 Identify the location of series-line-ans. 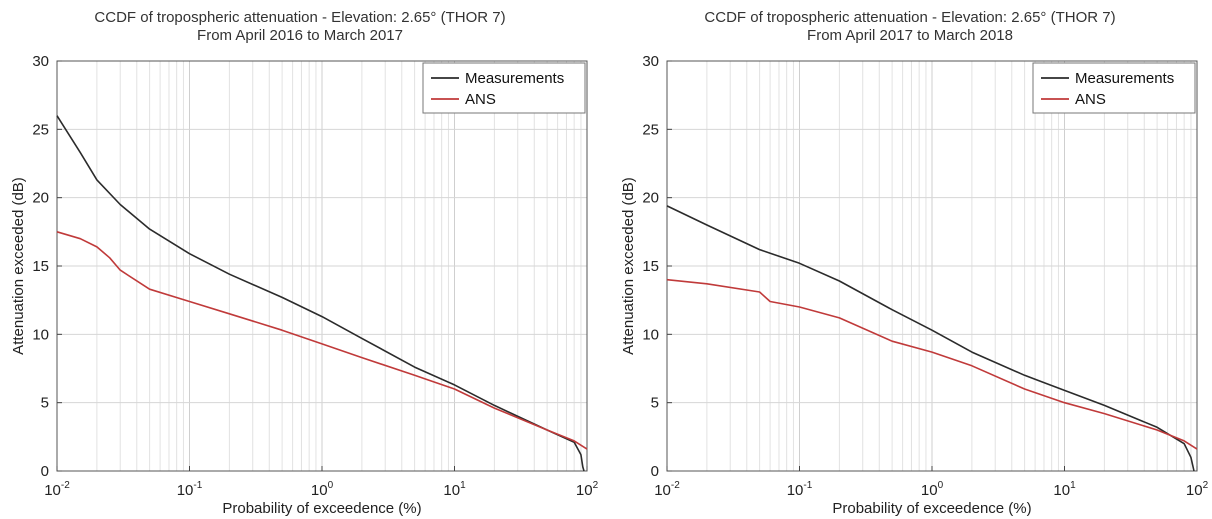
(932, 364).